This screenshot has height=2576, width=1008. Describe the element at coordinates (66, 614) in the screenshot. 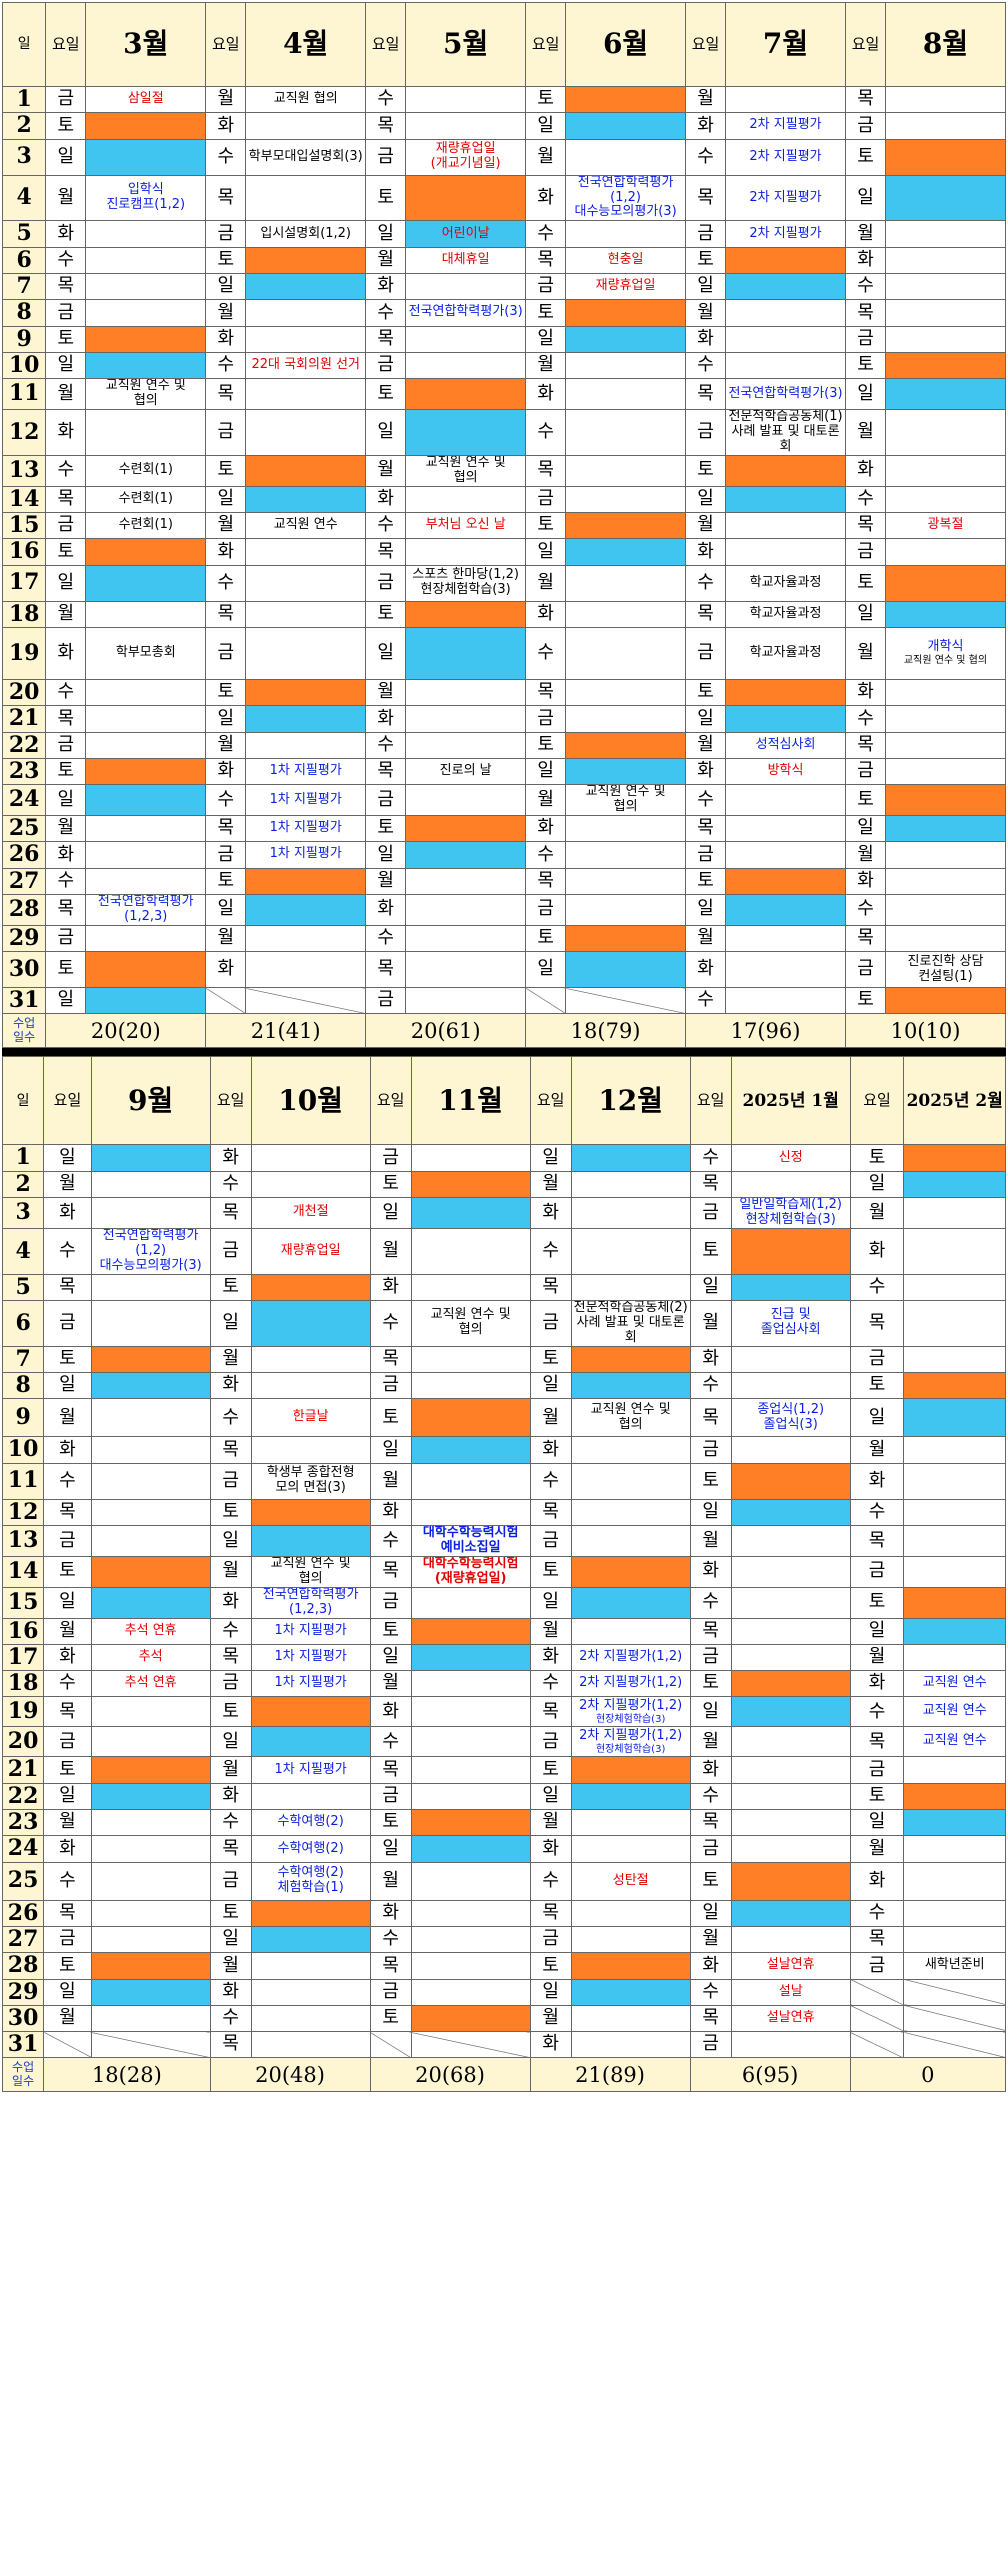

I see `weekday-cell: 월` at that location.